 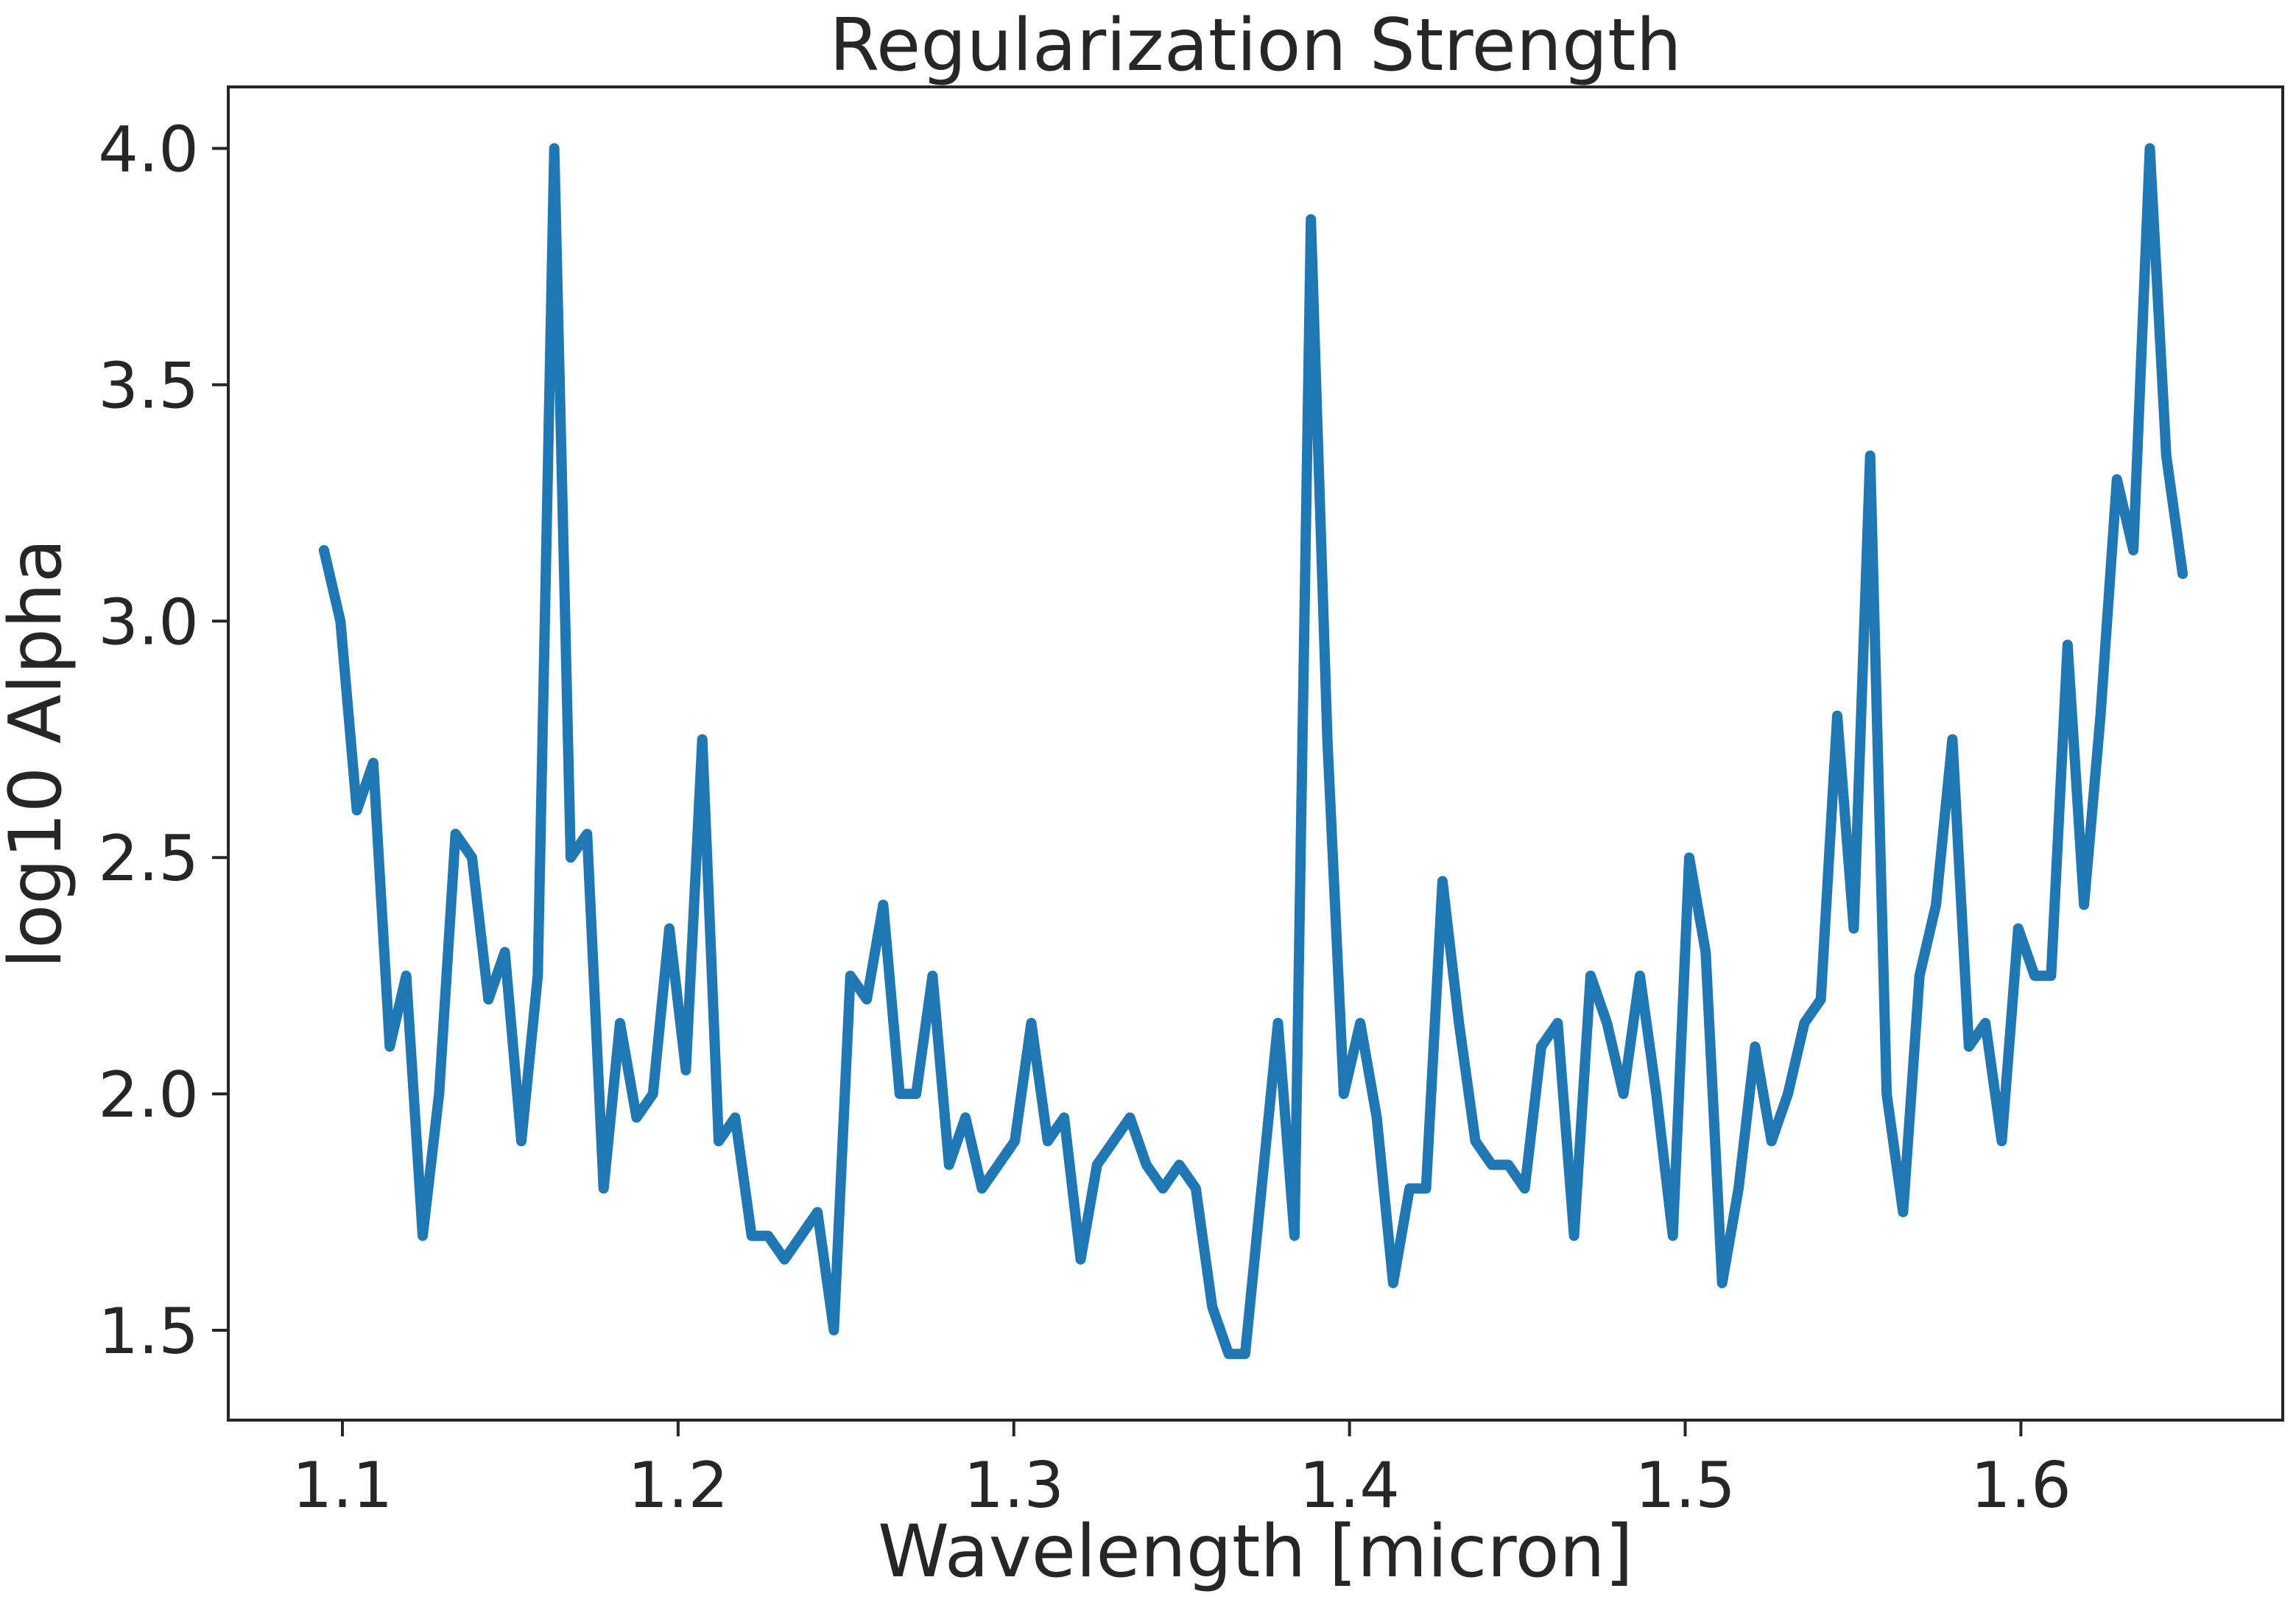 I want to click on y-tick-label: 2.5, so click(x=149, y=859).